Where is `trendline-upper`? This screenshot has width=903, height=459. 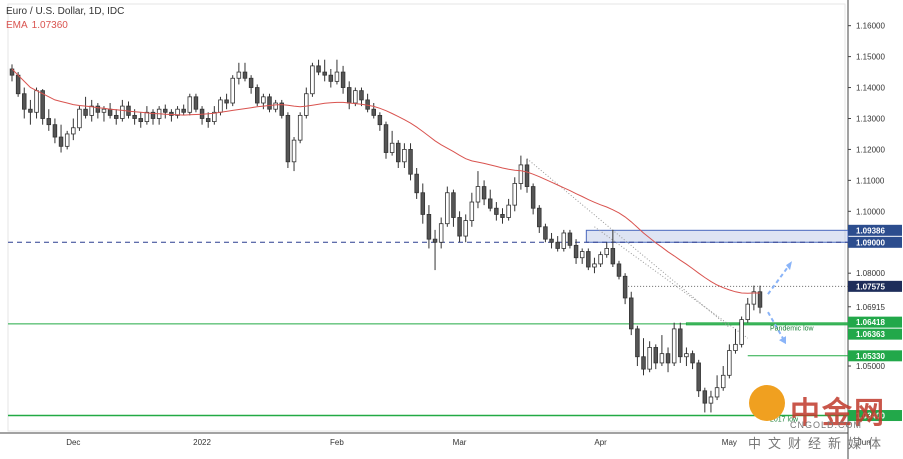 trendline-upper is located at coordinates (628, 243).